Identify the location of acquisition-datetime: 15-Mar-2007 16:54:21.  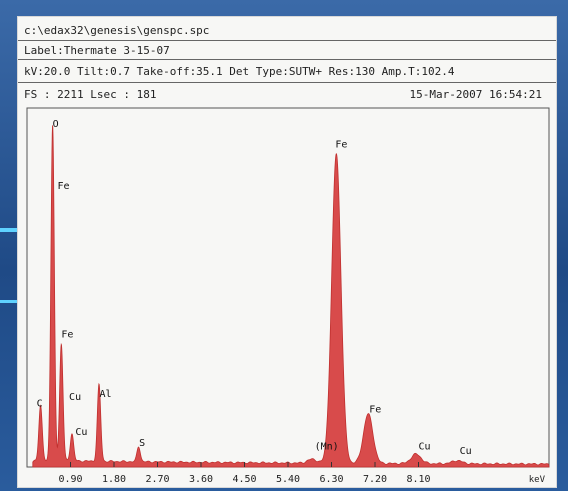
(475, 94).